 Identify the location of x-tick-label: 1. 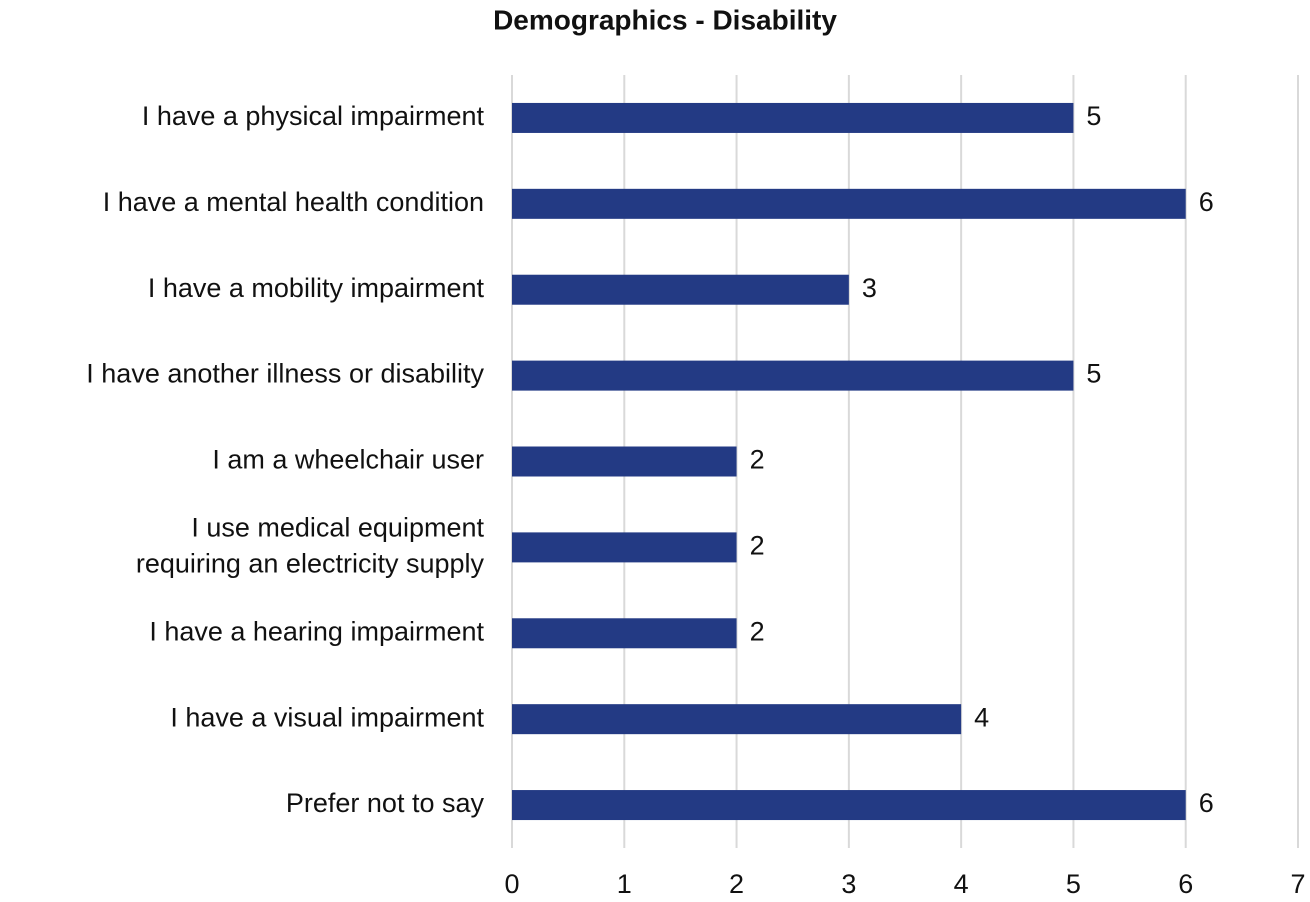
(624, 884).